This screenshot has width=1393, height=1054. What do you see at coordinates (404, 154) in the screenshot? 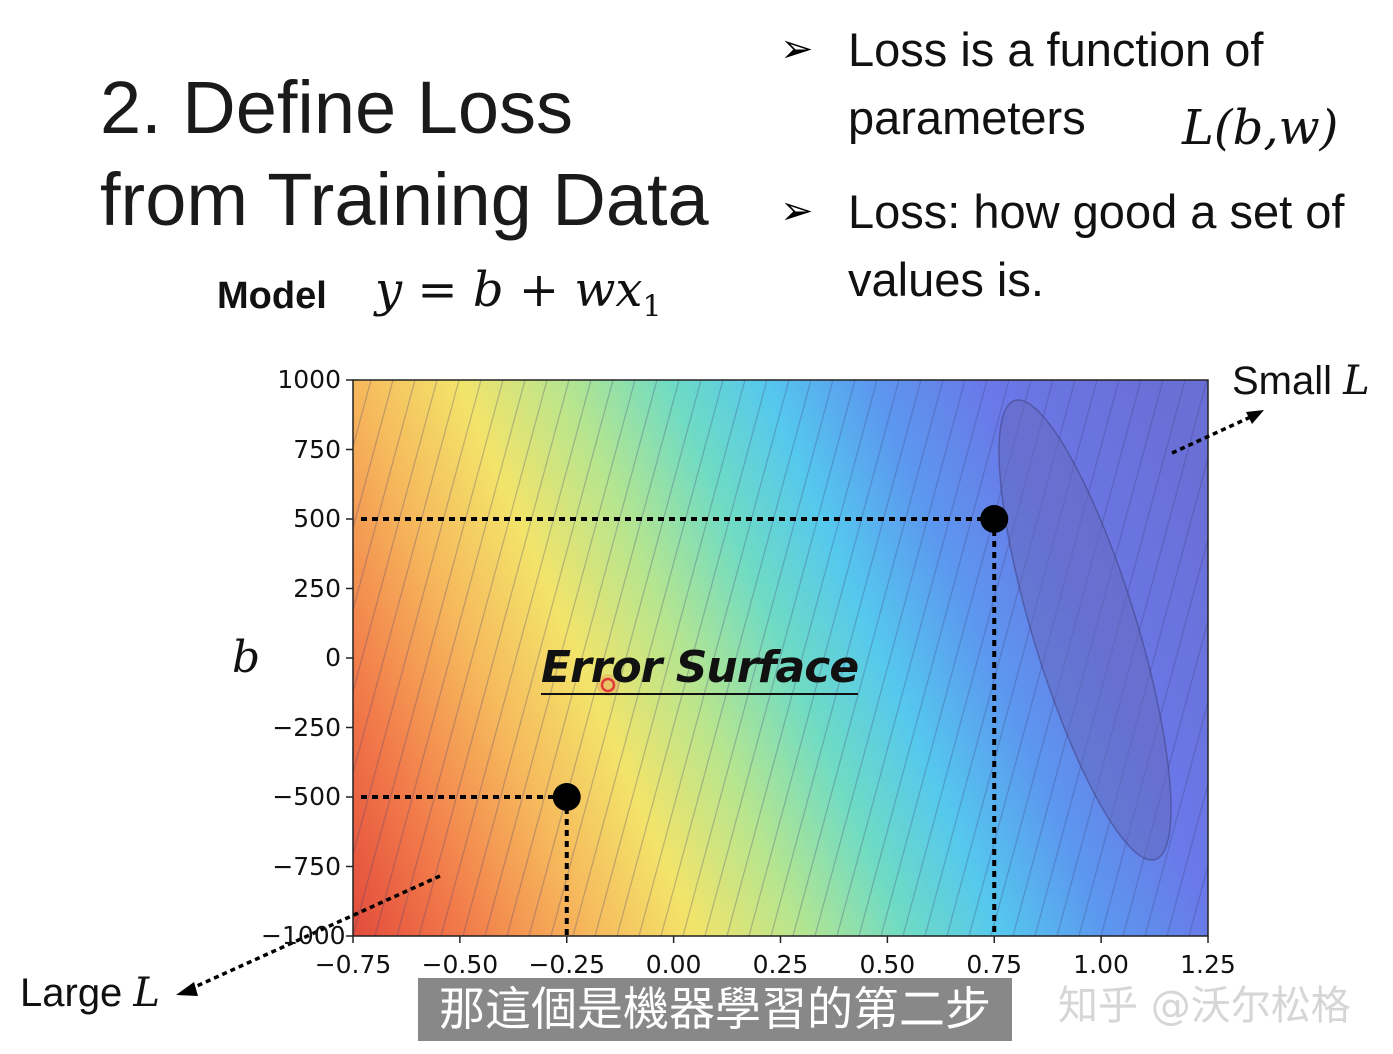
I see `slide-title: 2. Define Loss from Training Data` at bounding box center [404, 154].